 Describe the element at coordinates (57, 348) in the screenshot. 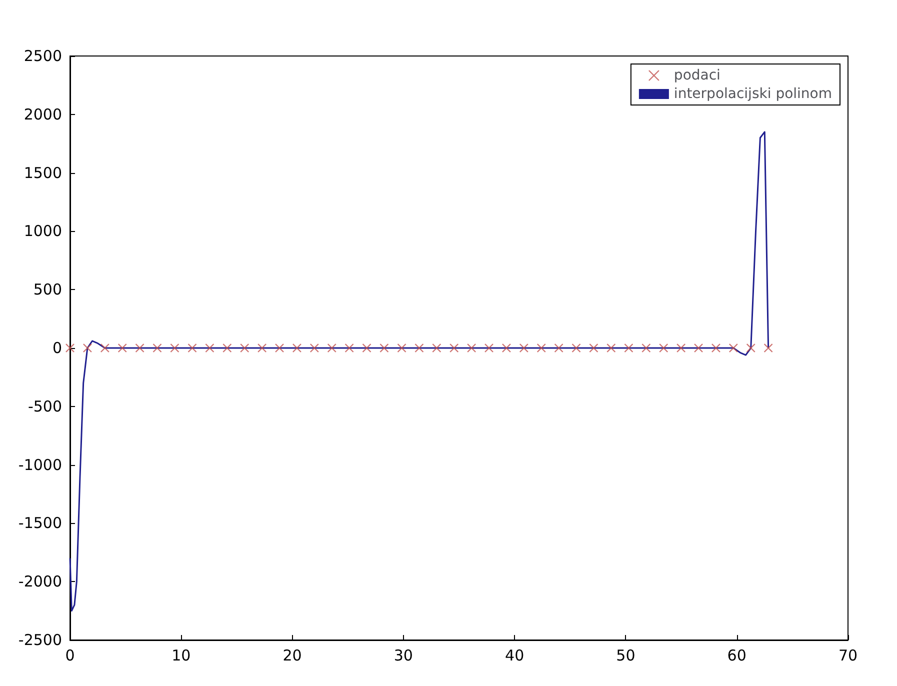

I see `y-tick-label: 0` at that location.